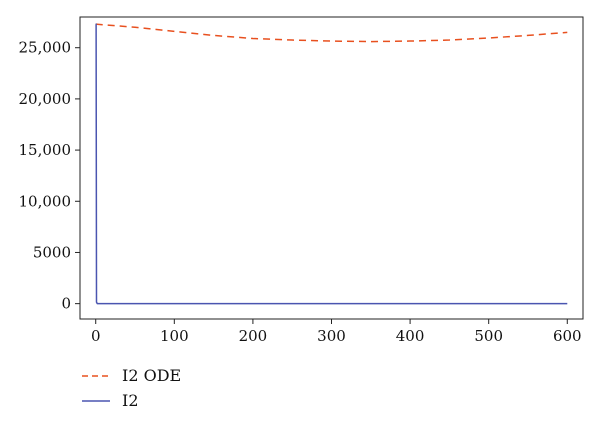 The height and width of the screenshot is (427, 600). I want to click on x-tick-label: 300, so click(331, 336).